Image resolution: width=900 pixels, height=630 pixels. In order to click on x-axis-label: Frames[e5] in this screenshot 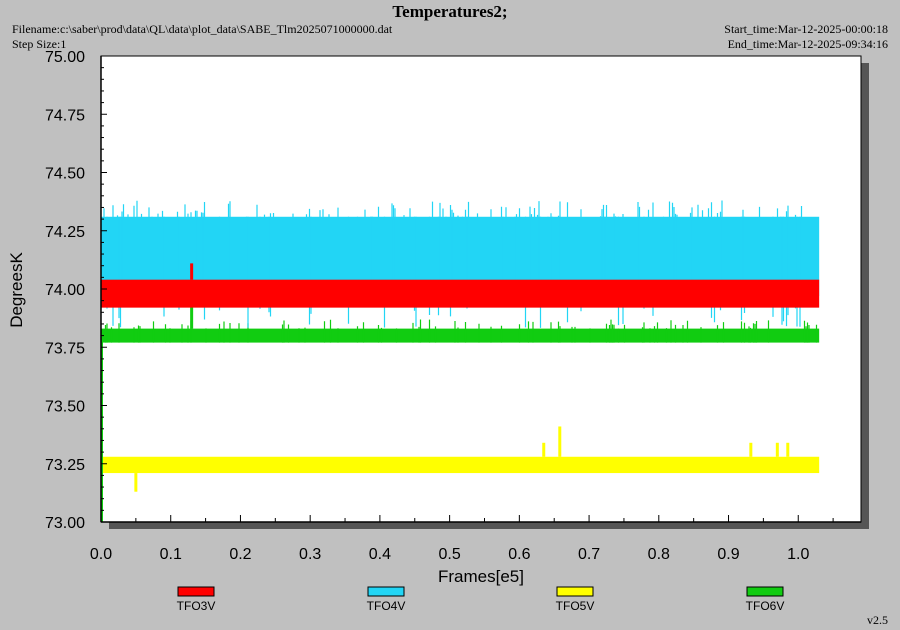, I will do `click(481, 576)`.